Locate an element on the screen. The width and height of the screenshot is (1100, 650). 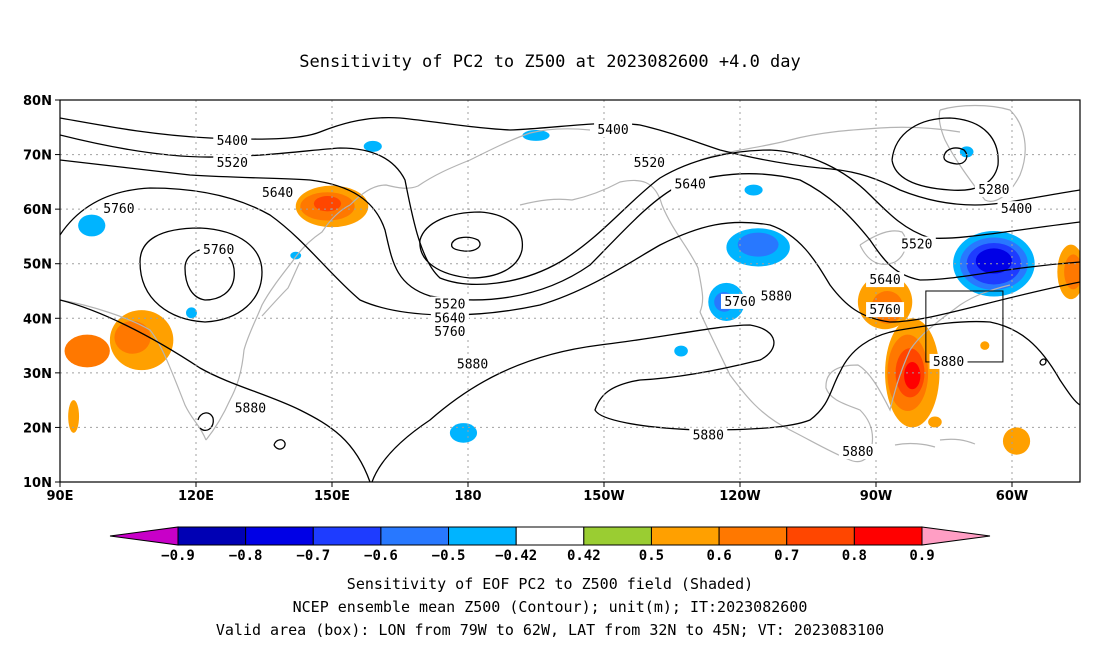
colorbar-min-arrow is located at coordinates (144, 536).